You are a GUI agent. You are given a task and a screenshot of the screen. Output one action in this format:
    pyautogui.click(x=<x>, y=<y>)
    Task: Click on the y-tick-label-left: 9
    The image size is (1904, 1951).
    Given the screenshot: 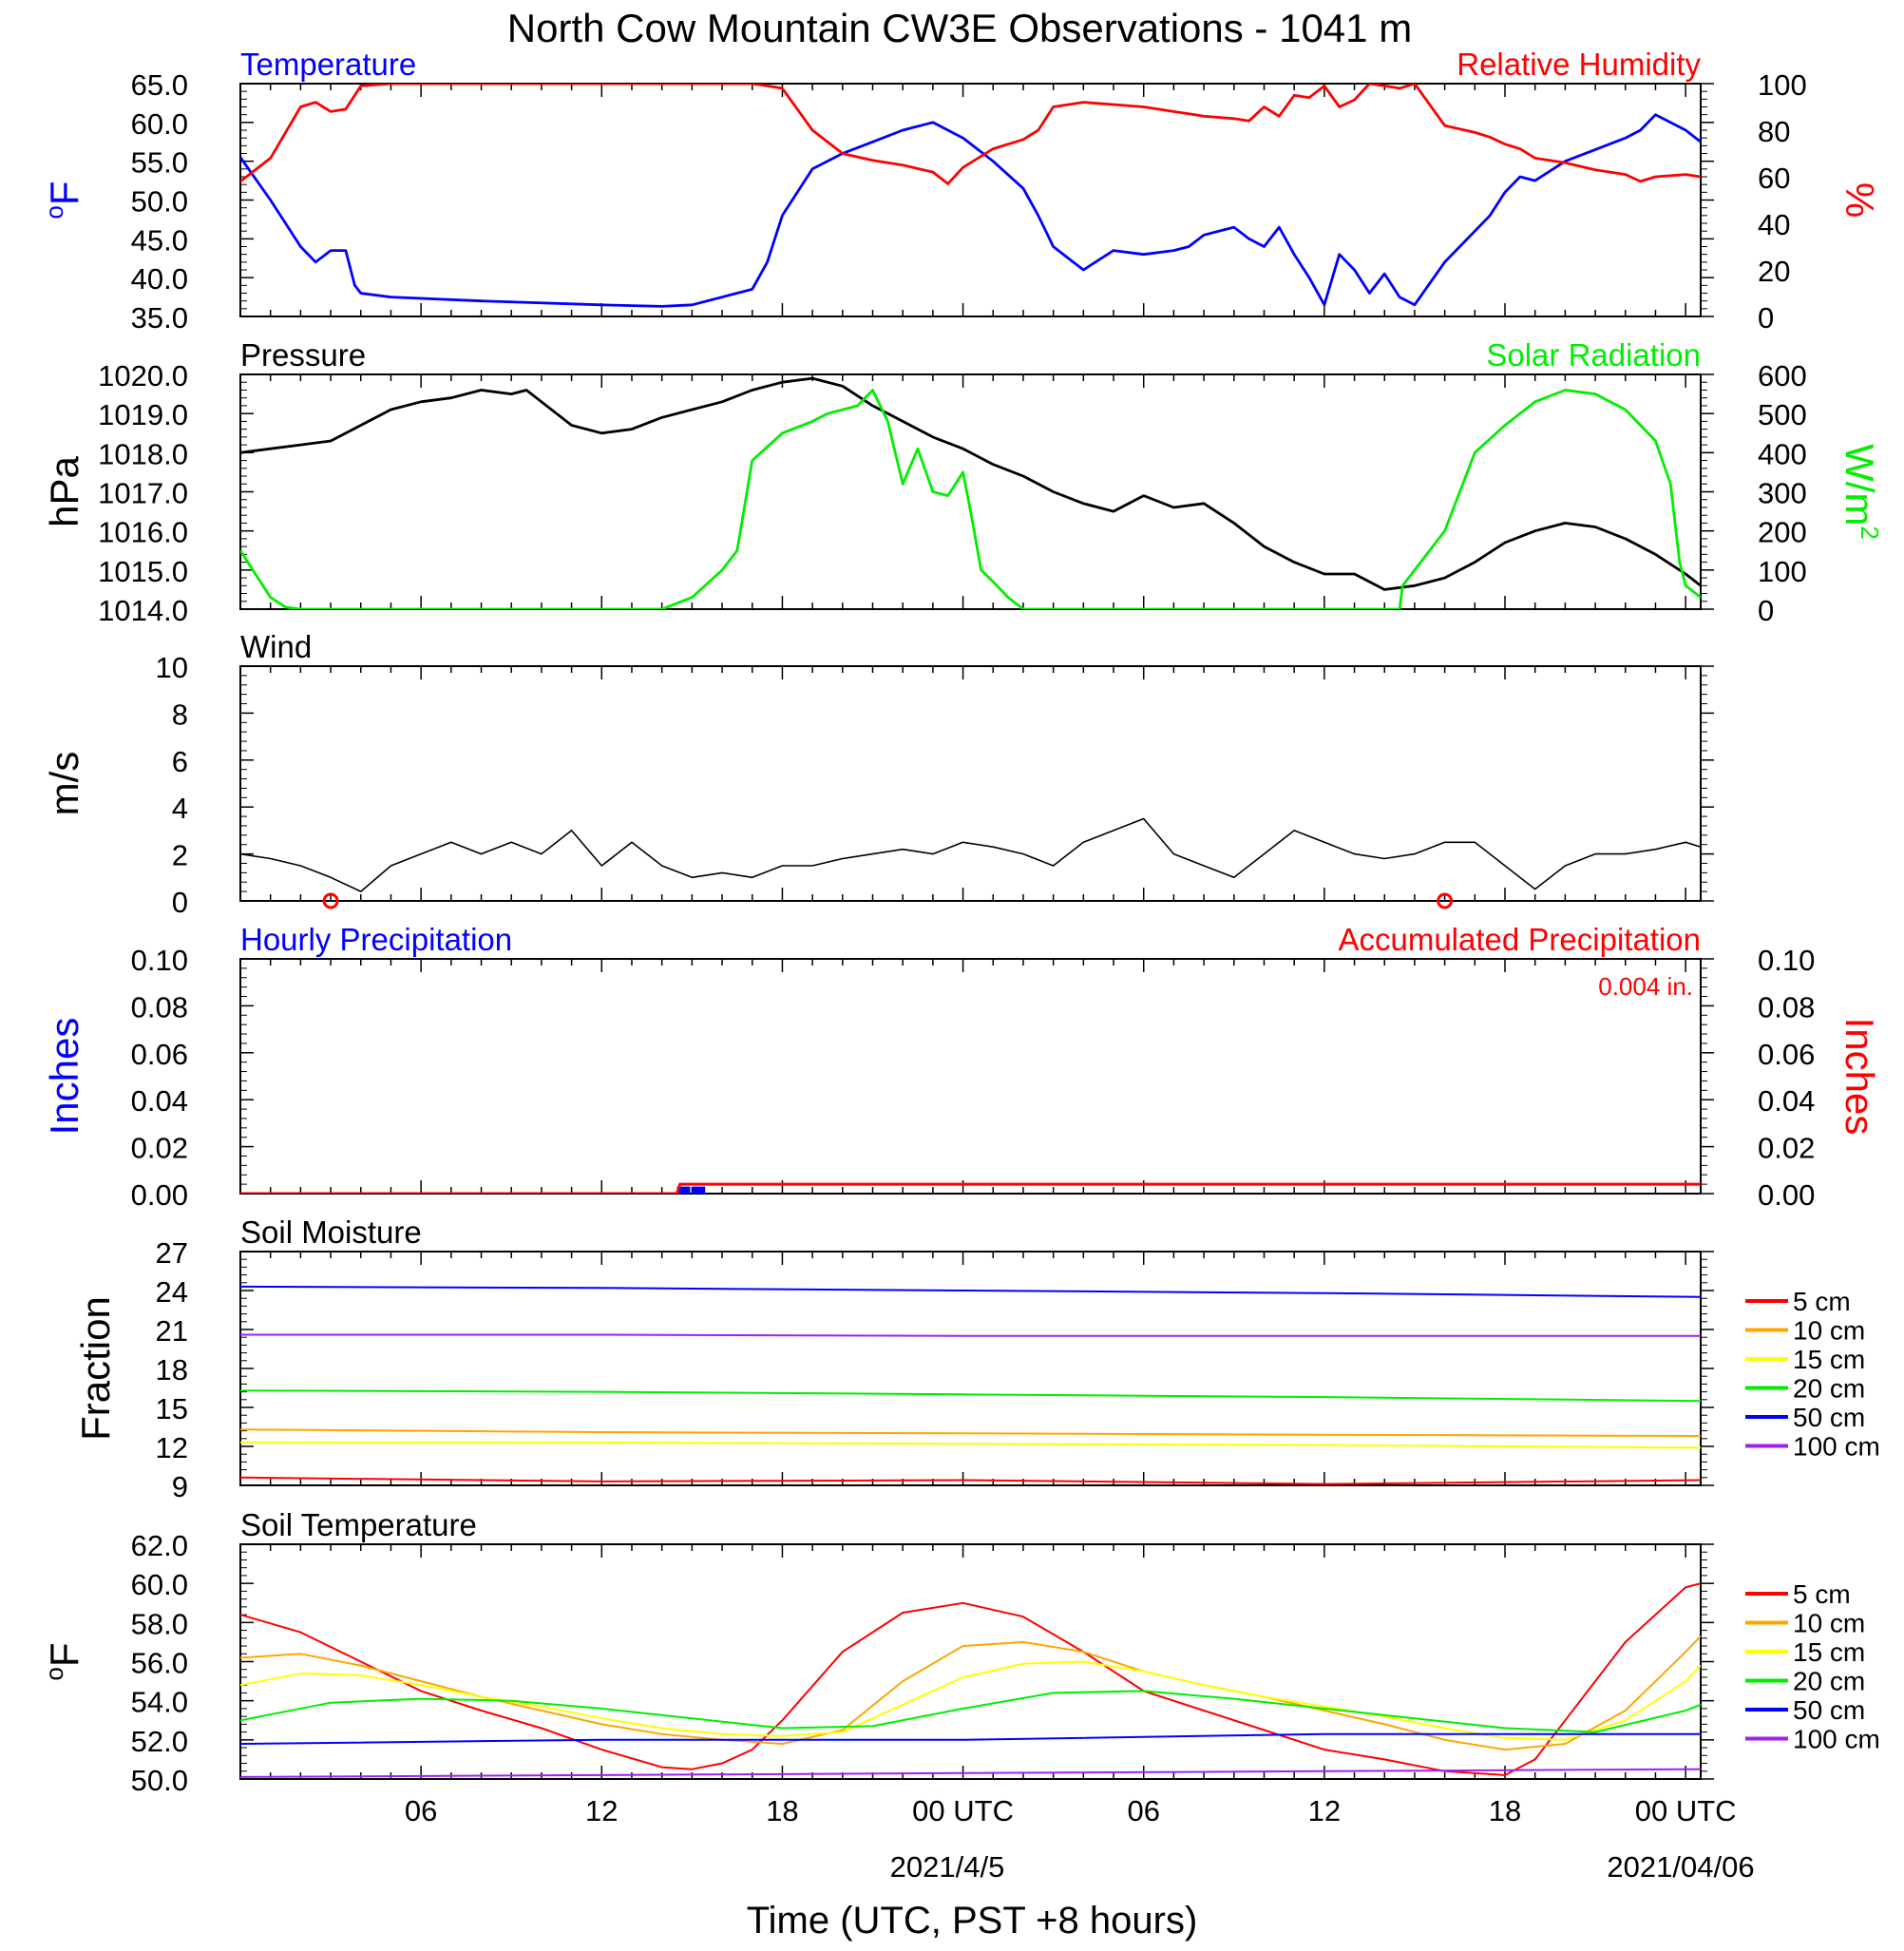 What is the action you would take?
    pyautogui.click(x=180, y=1487)
    